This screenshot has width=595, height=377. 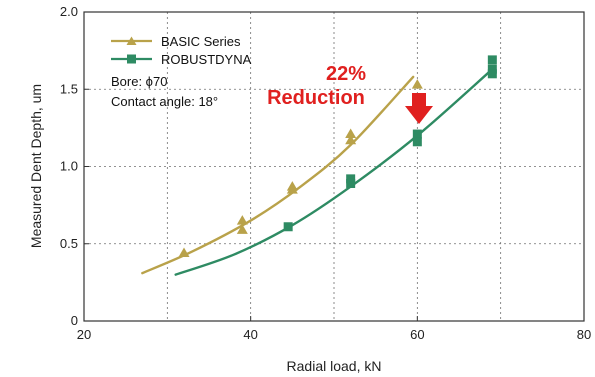 I want to click on y-tick-label: 0.5, so click(x=69, y=243).